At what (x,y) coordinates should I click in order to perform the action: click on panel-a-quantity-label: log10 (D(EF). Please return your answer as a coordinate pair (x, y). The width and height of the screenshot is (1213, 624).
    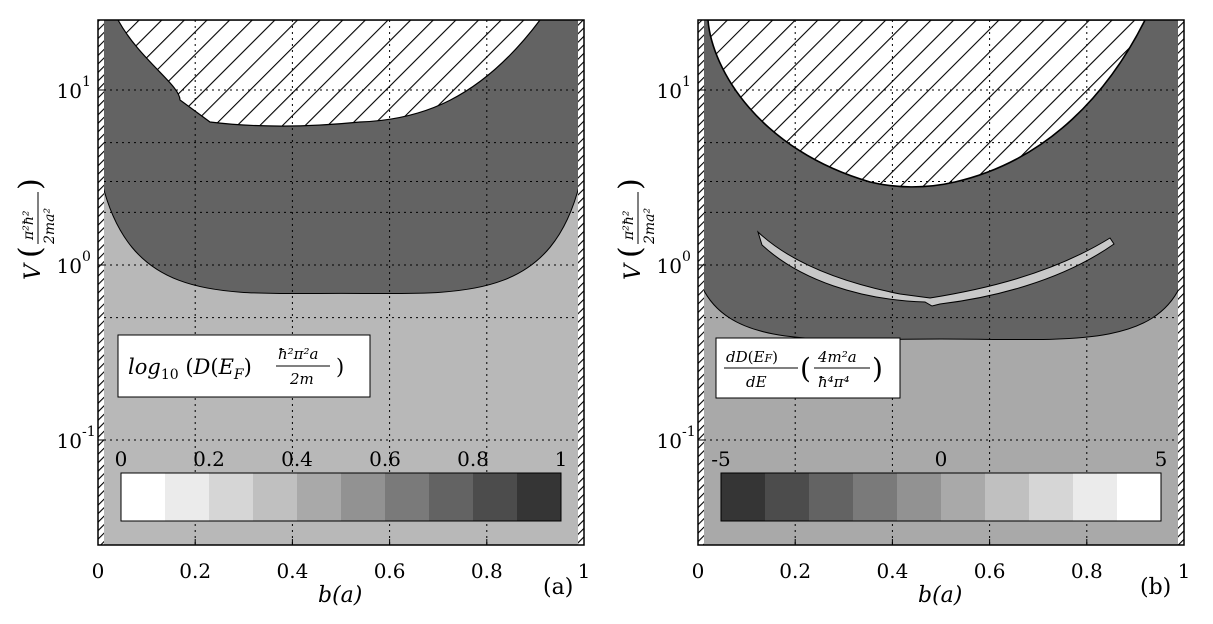
    Looking at the image, I should click on (190, 369).